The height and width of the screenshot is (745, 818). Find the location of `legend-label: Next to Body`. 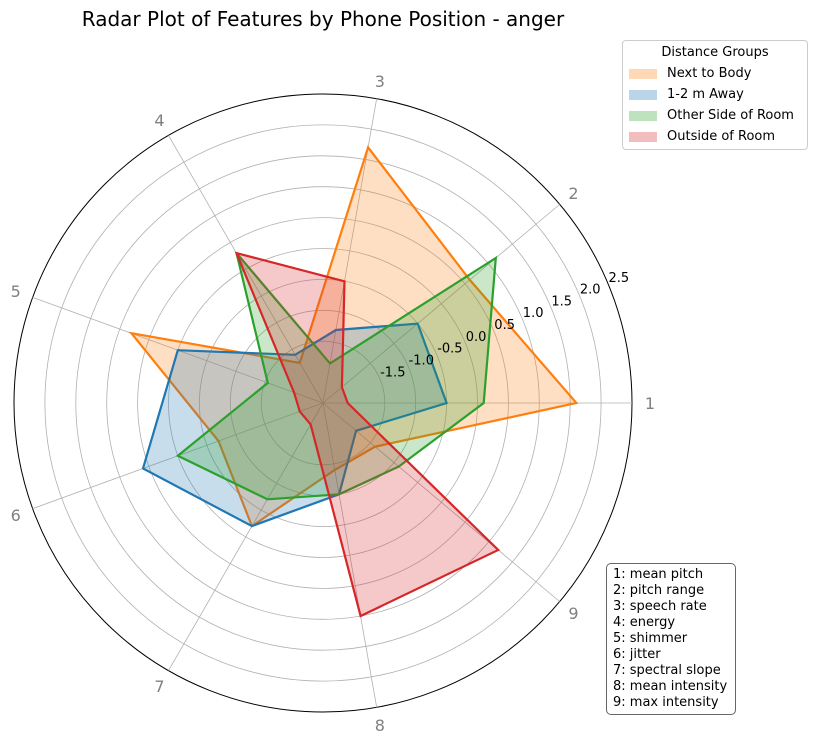

legend-label: Next to Body is located at coordinates (709, 73).